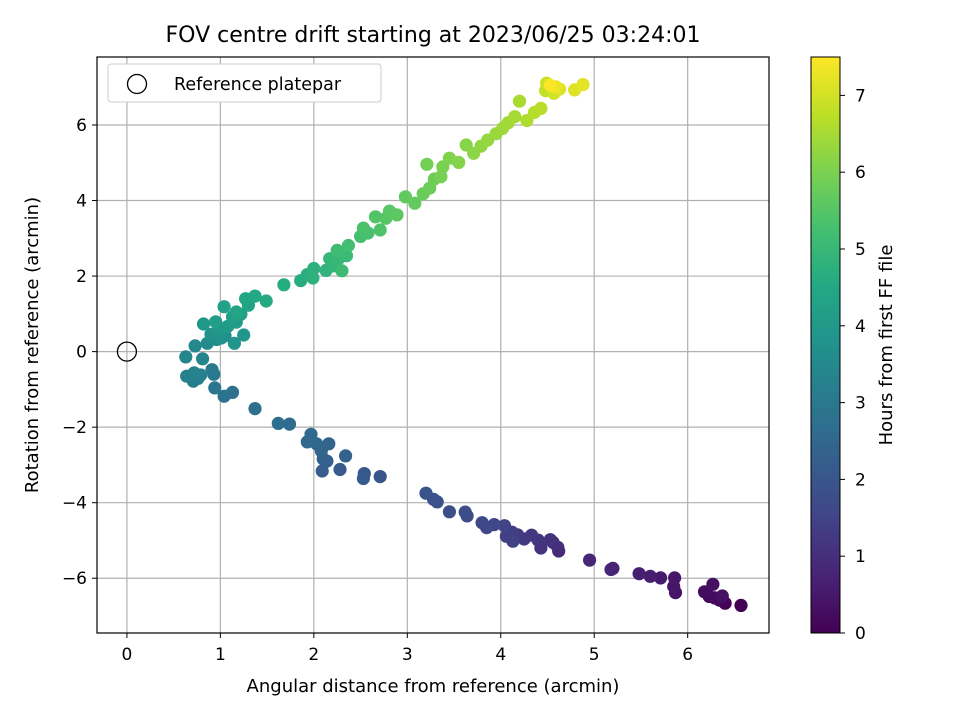 This screenshot has width=960, height=724. What do you see at coordinates (860, 634) in the screenshot?
I see `colorbar-tick-label: 0` at bounding box center [860, 634].